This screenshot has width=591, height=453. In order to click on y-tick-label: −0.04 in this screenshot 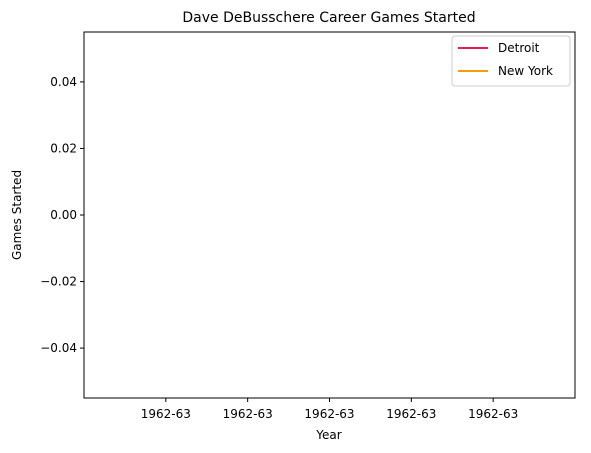, I will do `click(58, 348)`.